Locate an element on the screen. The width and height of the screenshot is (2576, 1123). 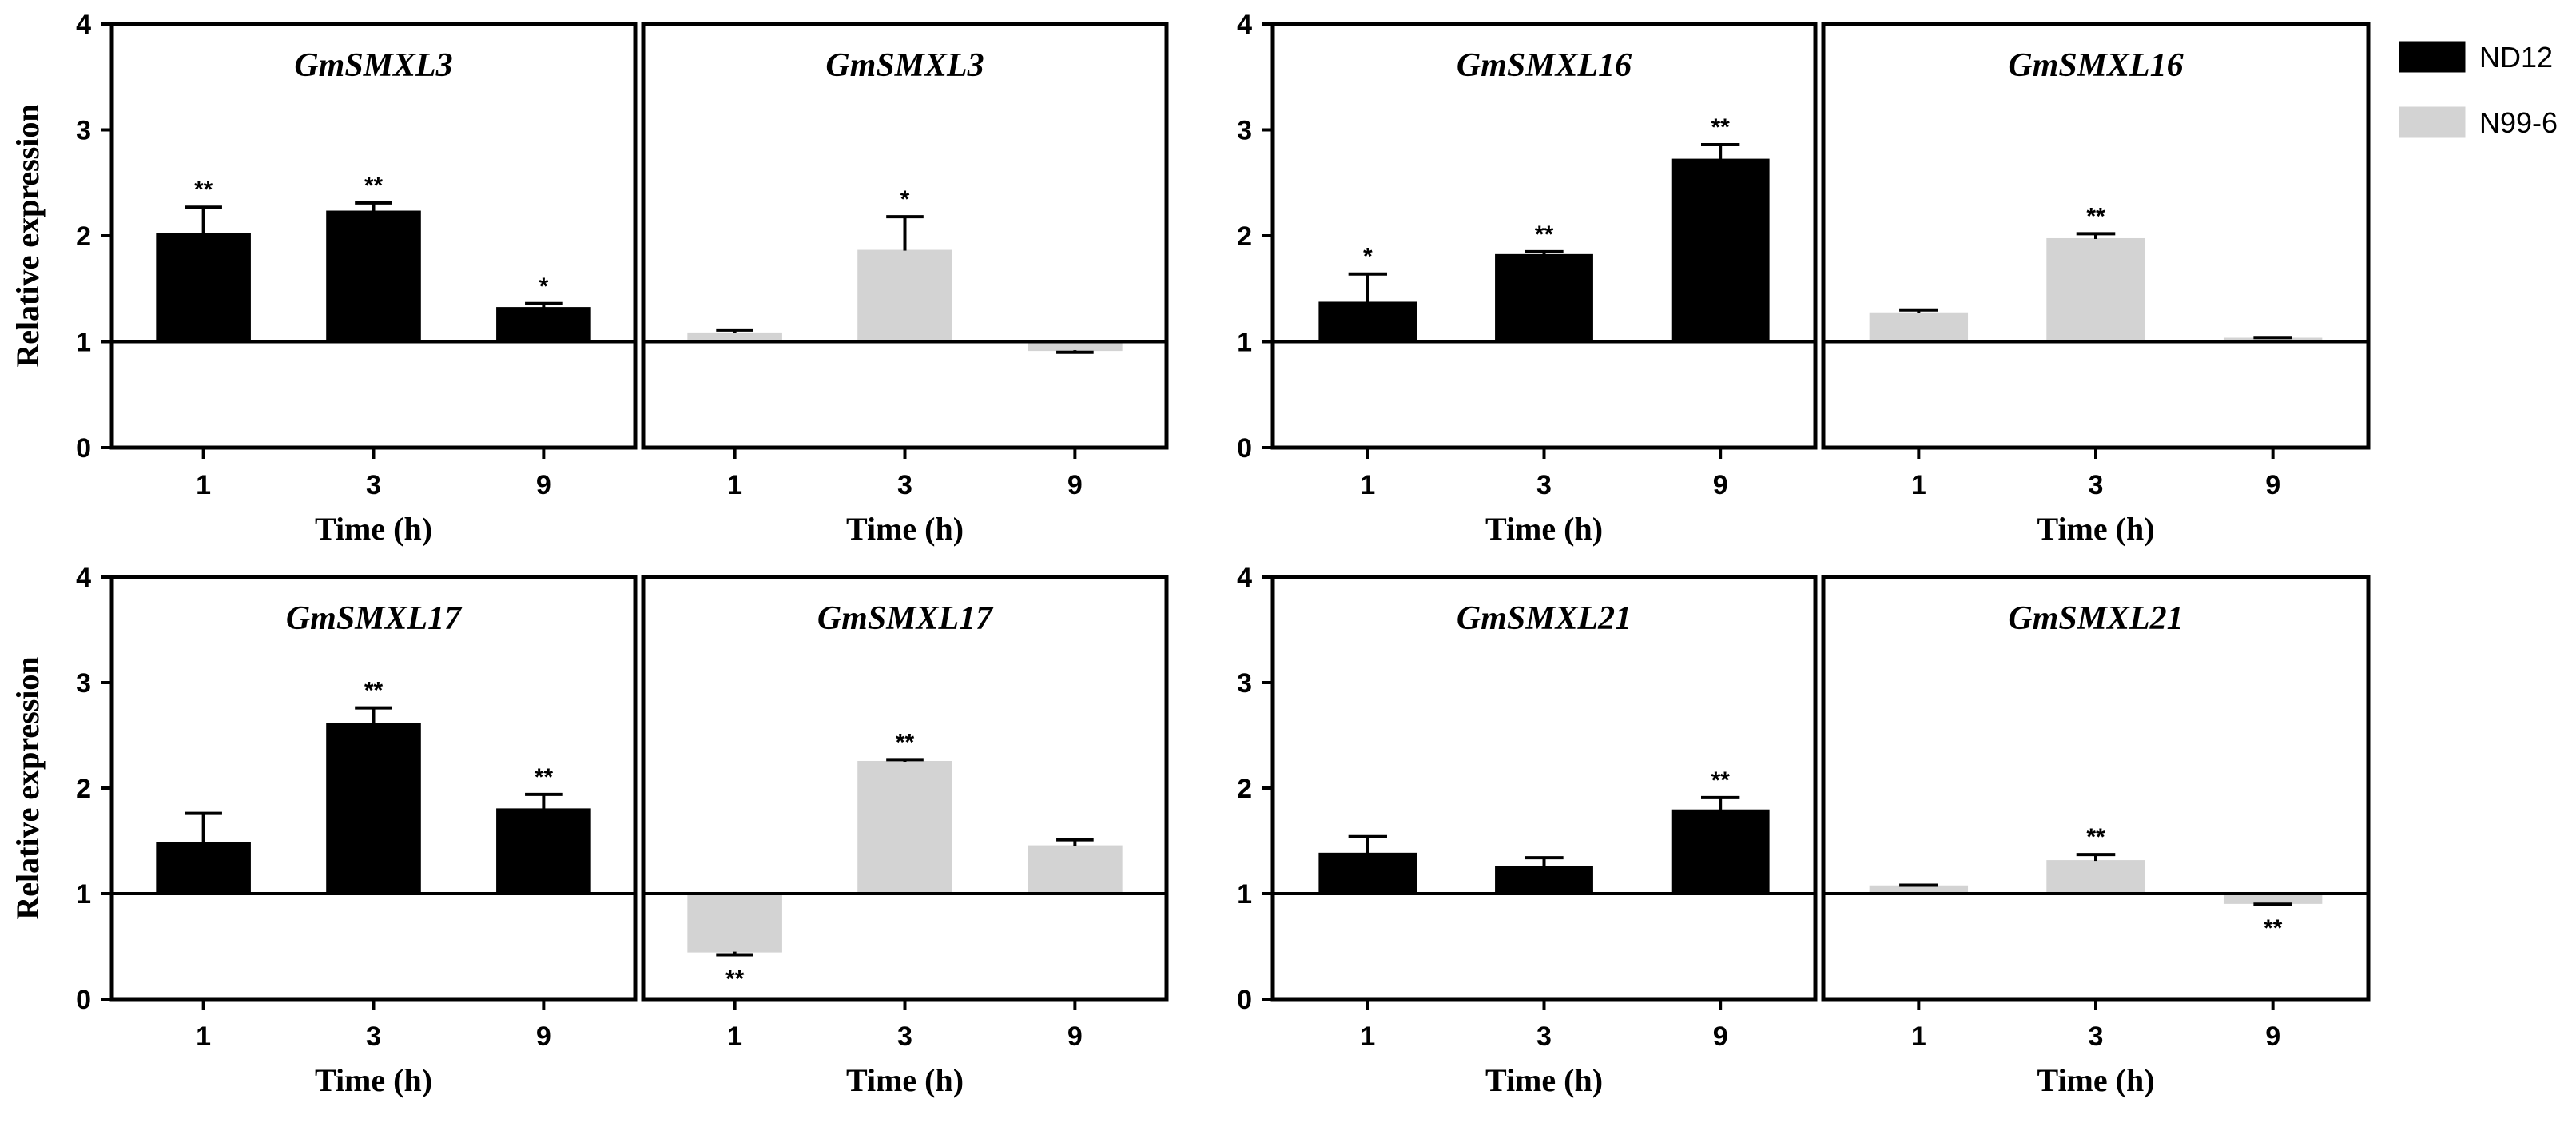
chart-panel: GmSMXL16 1 ** 3 9 Time (h) is located at coordinates (2096, 284).